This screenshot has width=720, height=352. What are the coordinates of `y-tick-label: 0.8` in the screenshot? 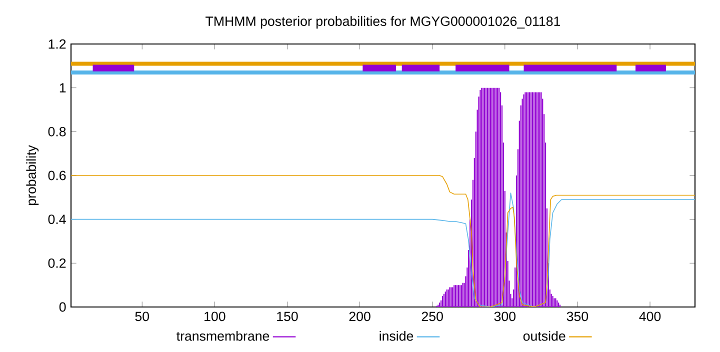 It's located at (57, 131).